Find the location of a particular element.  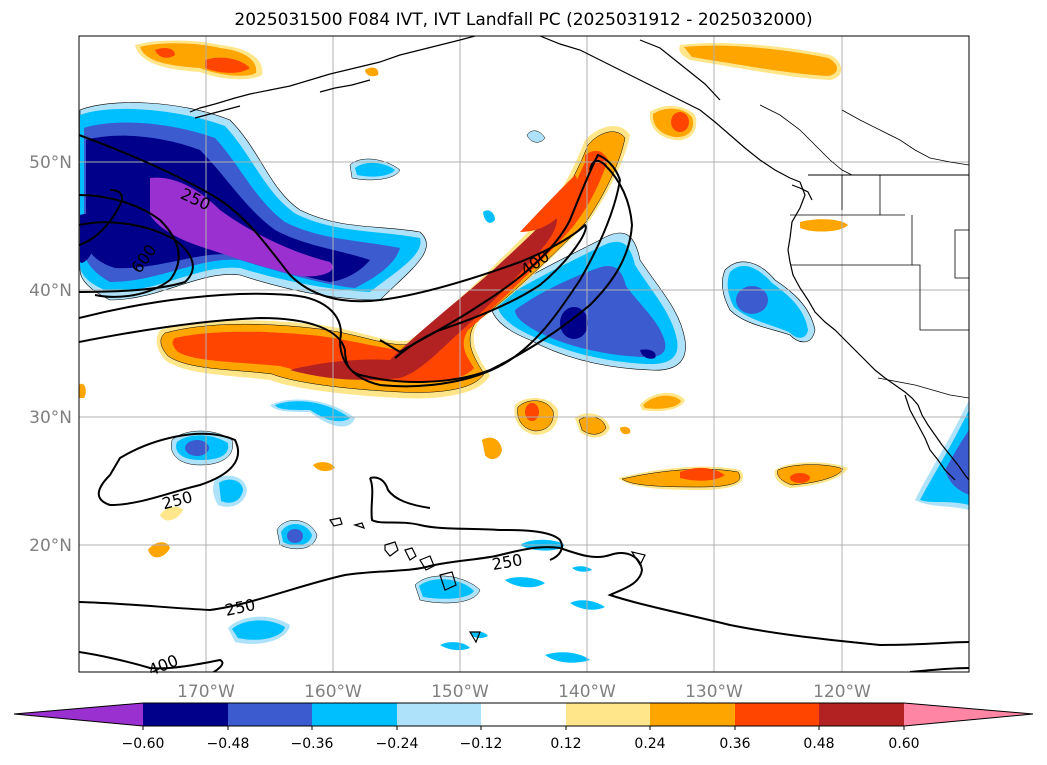

lat-label: 50°N is located at coordinates (50, 163).